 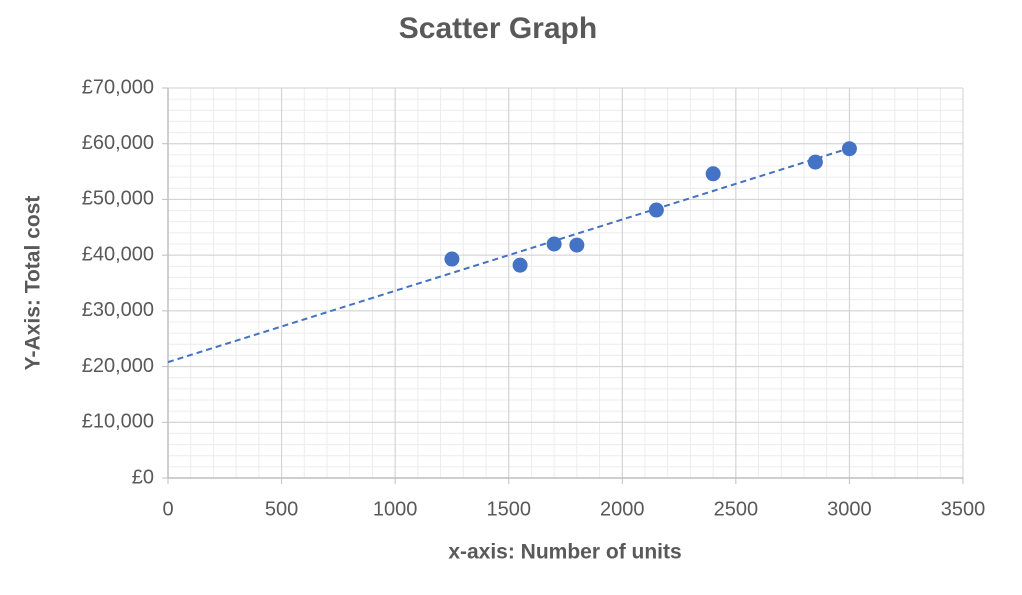 I want to click on x-axis-title: x-axis: Number of units, so click(x=564, y=552).